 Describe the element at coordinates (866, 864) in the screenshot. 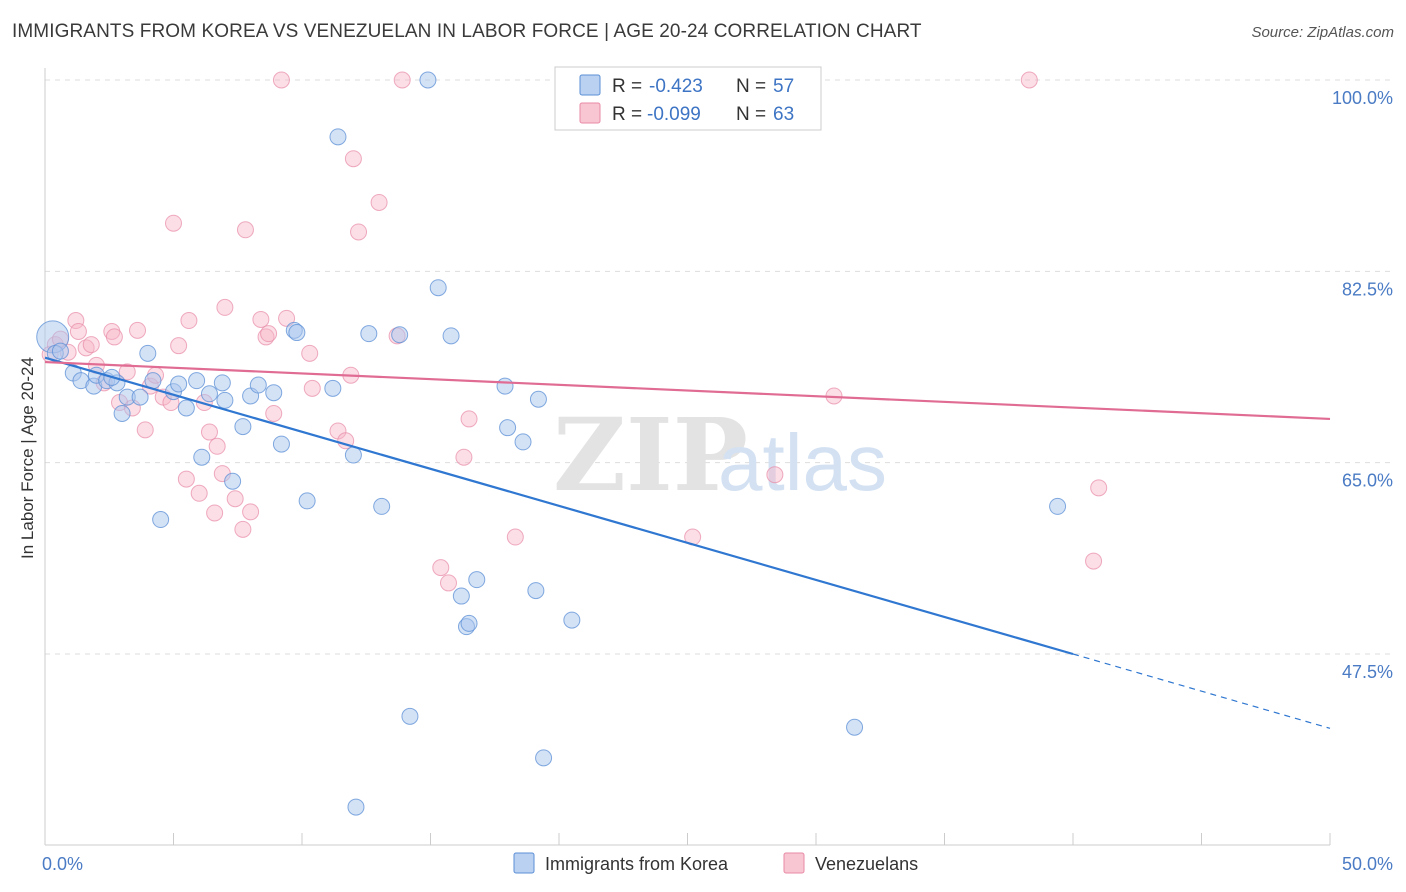

I see `legend-label-venezuelans: Venezuelans` at that location.